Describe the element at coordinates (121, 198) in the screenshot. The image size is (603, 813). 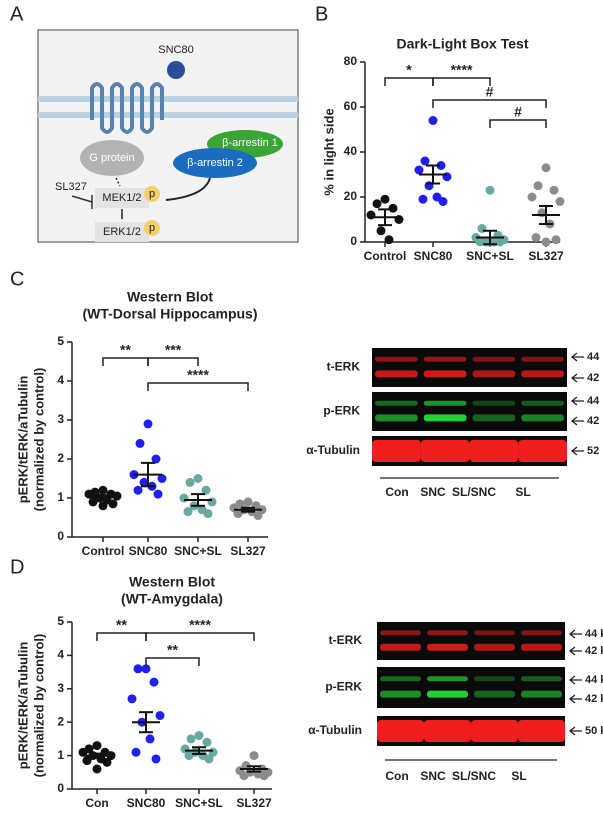
I see `mek-label: MEK1/2` at that location.